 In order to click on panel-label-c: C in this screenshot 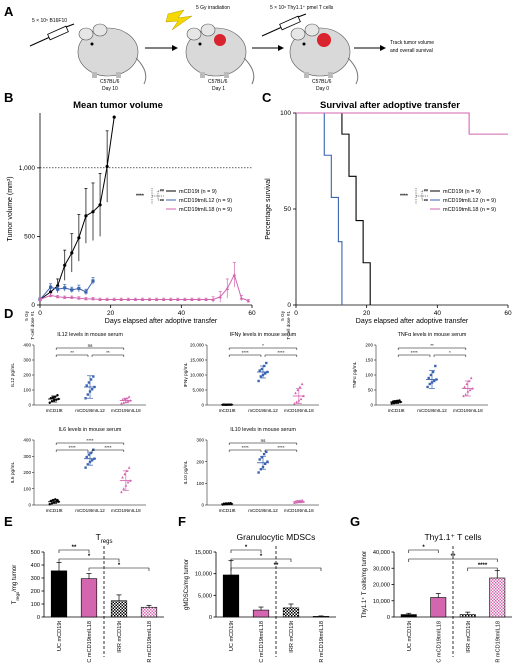, I will do `click(267, 97)`.